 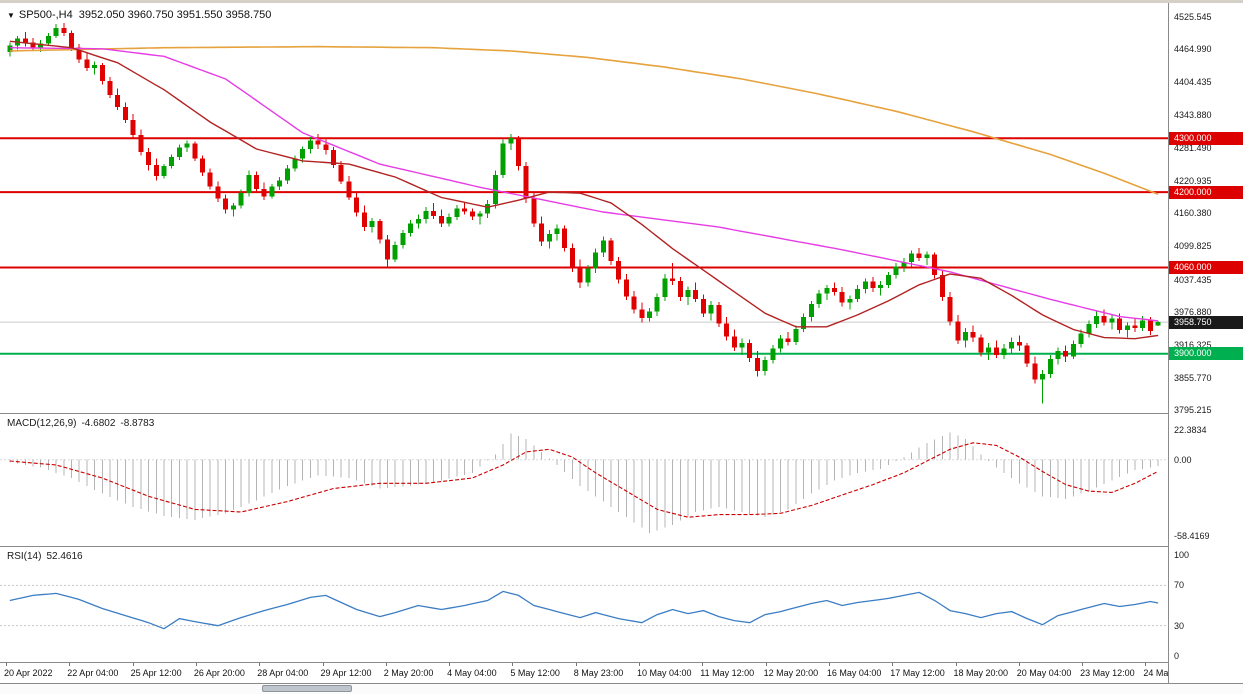 I want to click on price-tick: 4281.490, so click(x=1193, y=148).